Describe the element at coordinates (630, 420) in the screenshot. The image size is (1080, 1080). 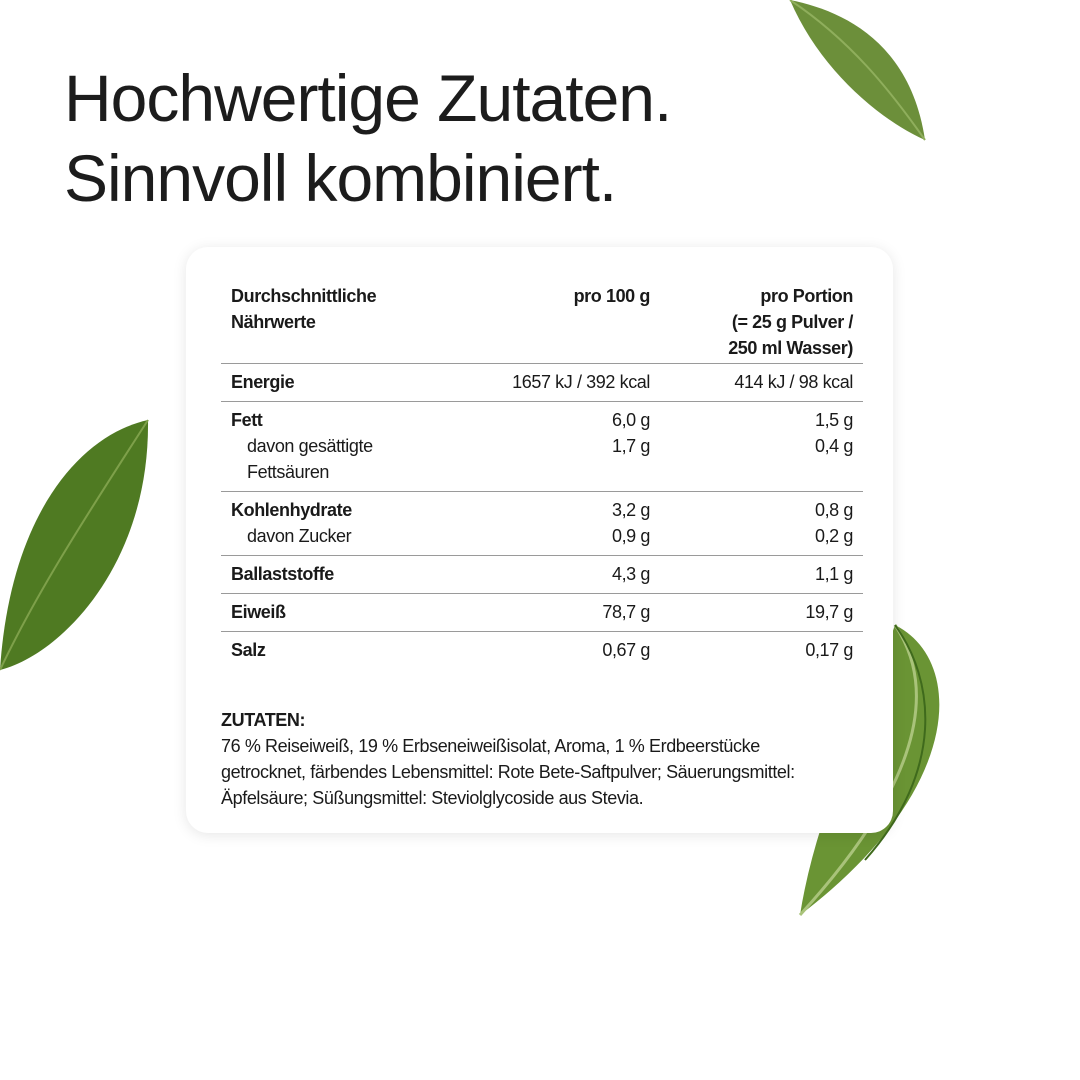
I see `value: 6,0 g` at that location.